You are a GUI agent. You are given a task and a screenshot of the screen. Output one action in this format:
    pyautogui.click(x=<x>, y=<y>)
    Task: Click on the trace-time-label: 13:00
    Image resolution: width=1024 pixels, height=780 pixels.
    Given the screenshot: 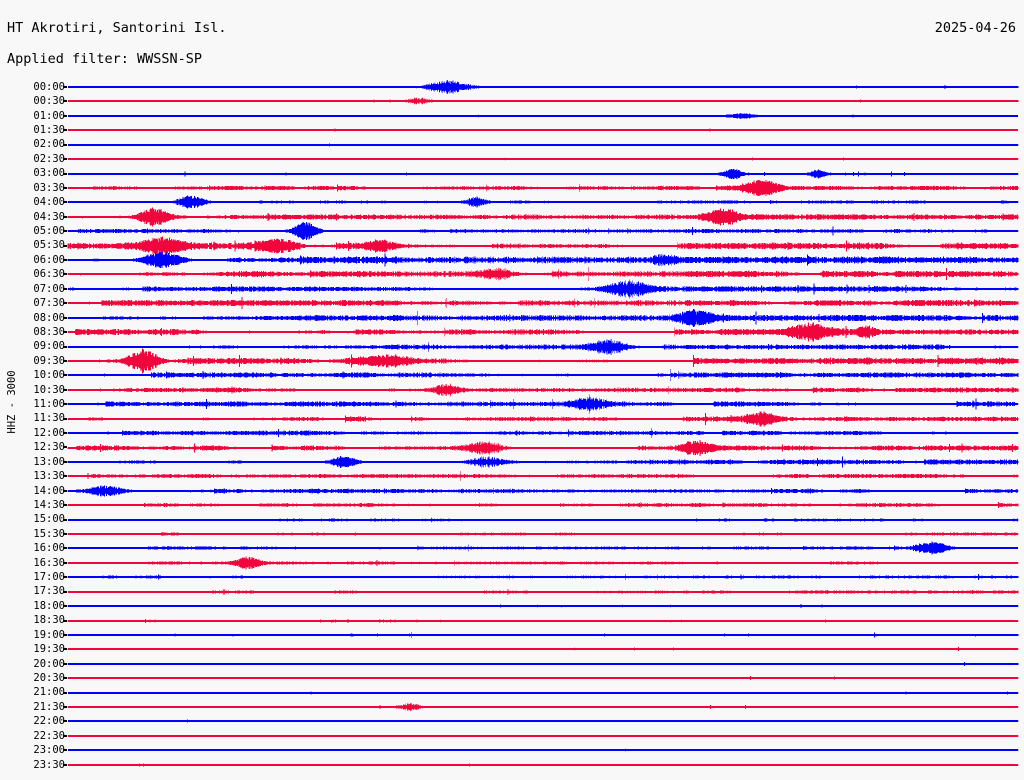 What is the action you would take?
    pyautogui.click(x=49, y=461)
    